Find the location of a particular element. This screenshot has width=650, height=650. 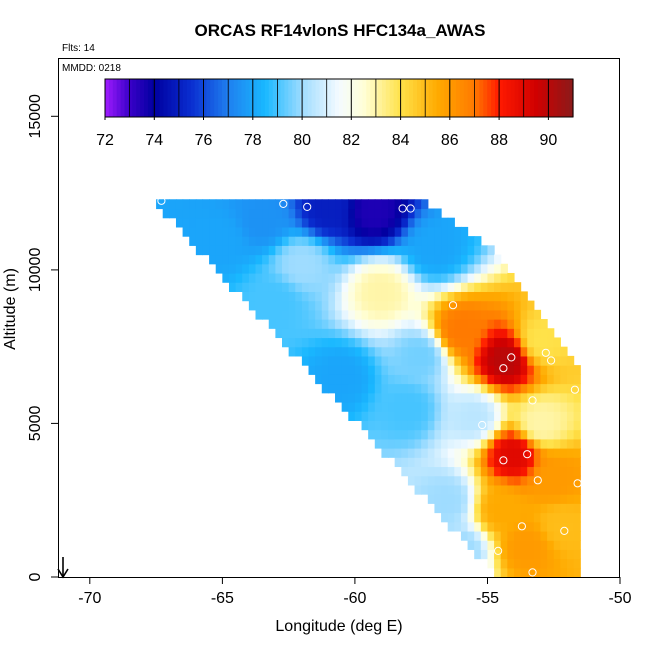

colorbar is located at coordinates (339, 98).